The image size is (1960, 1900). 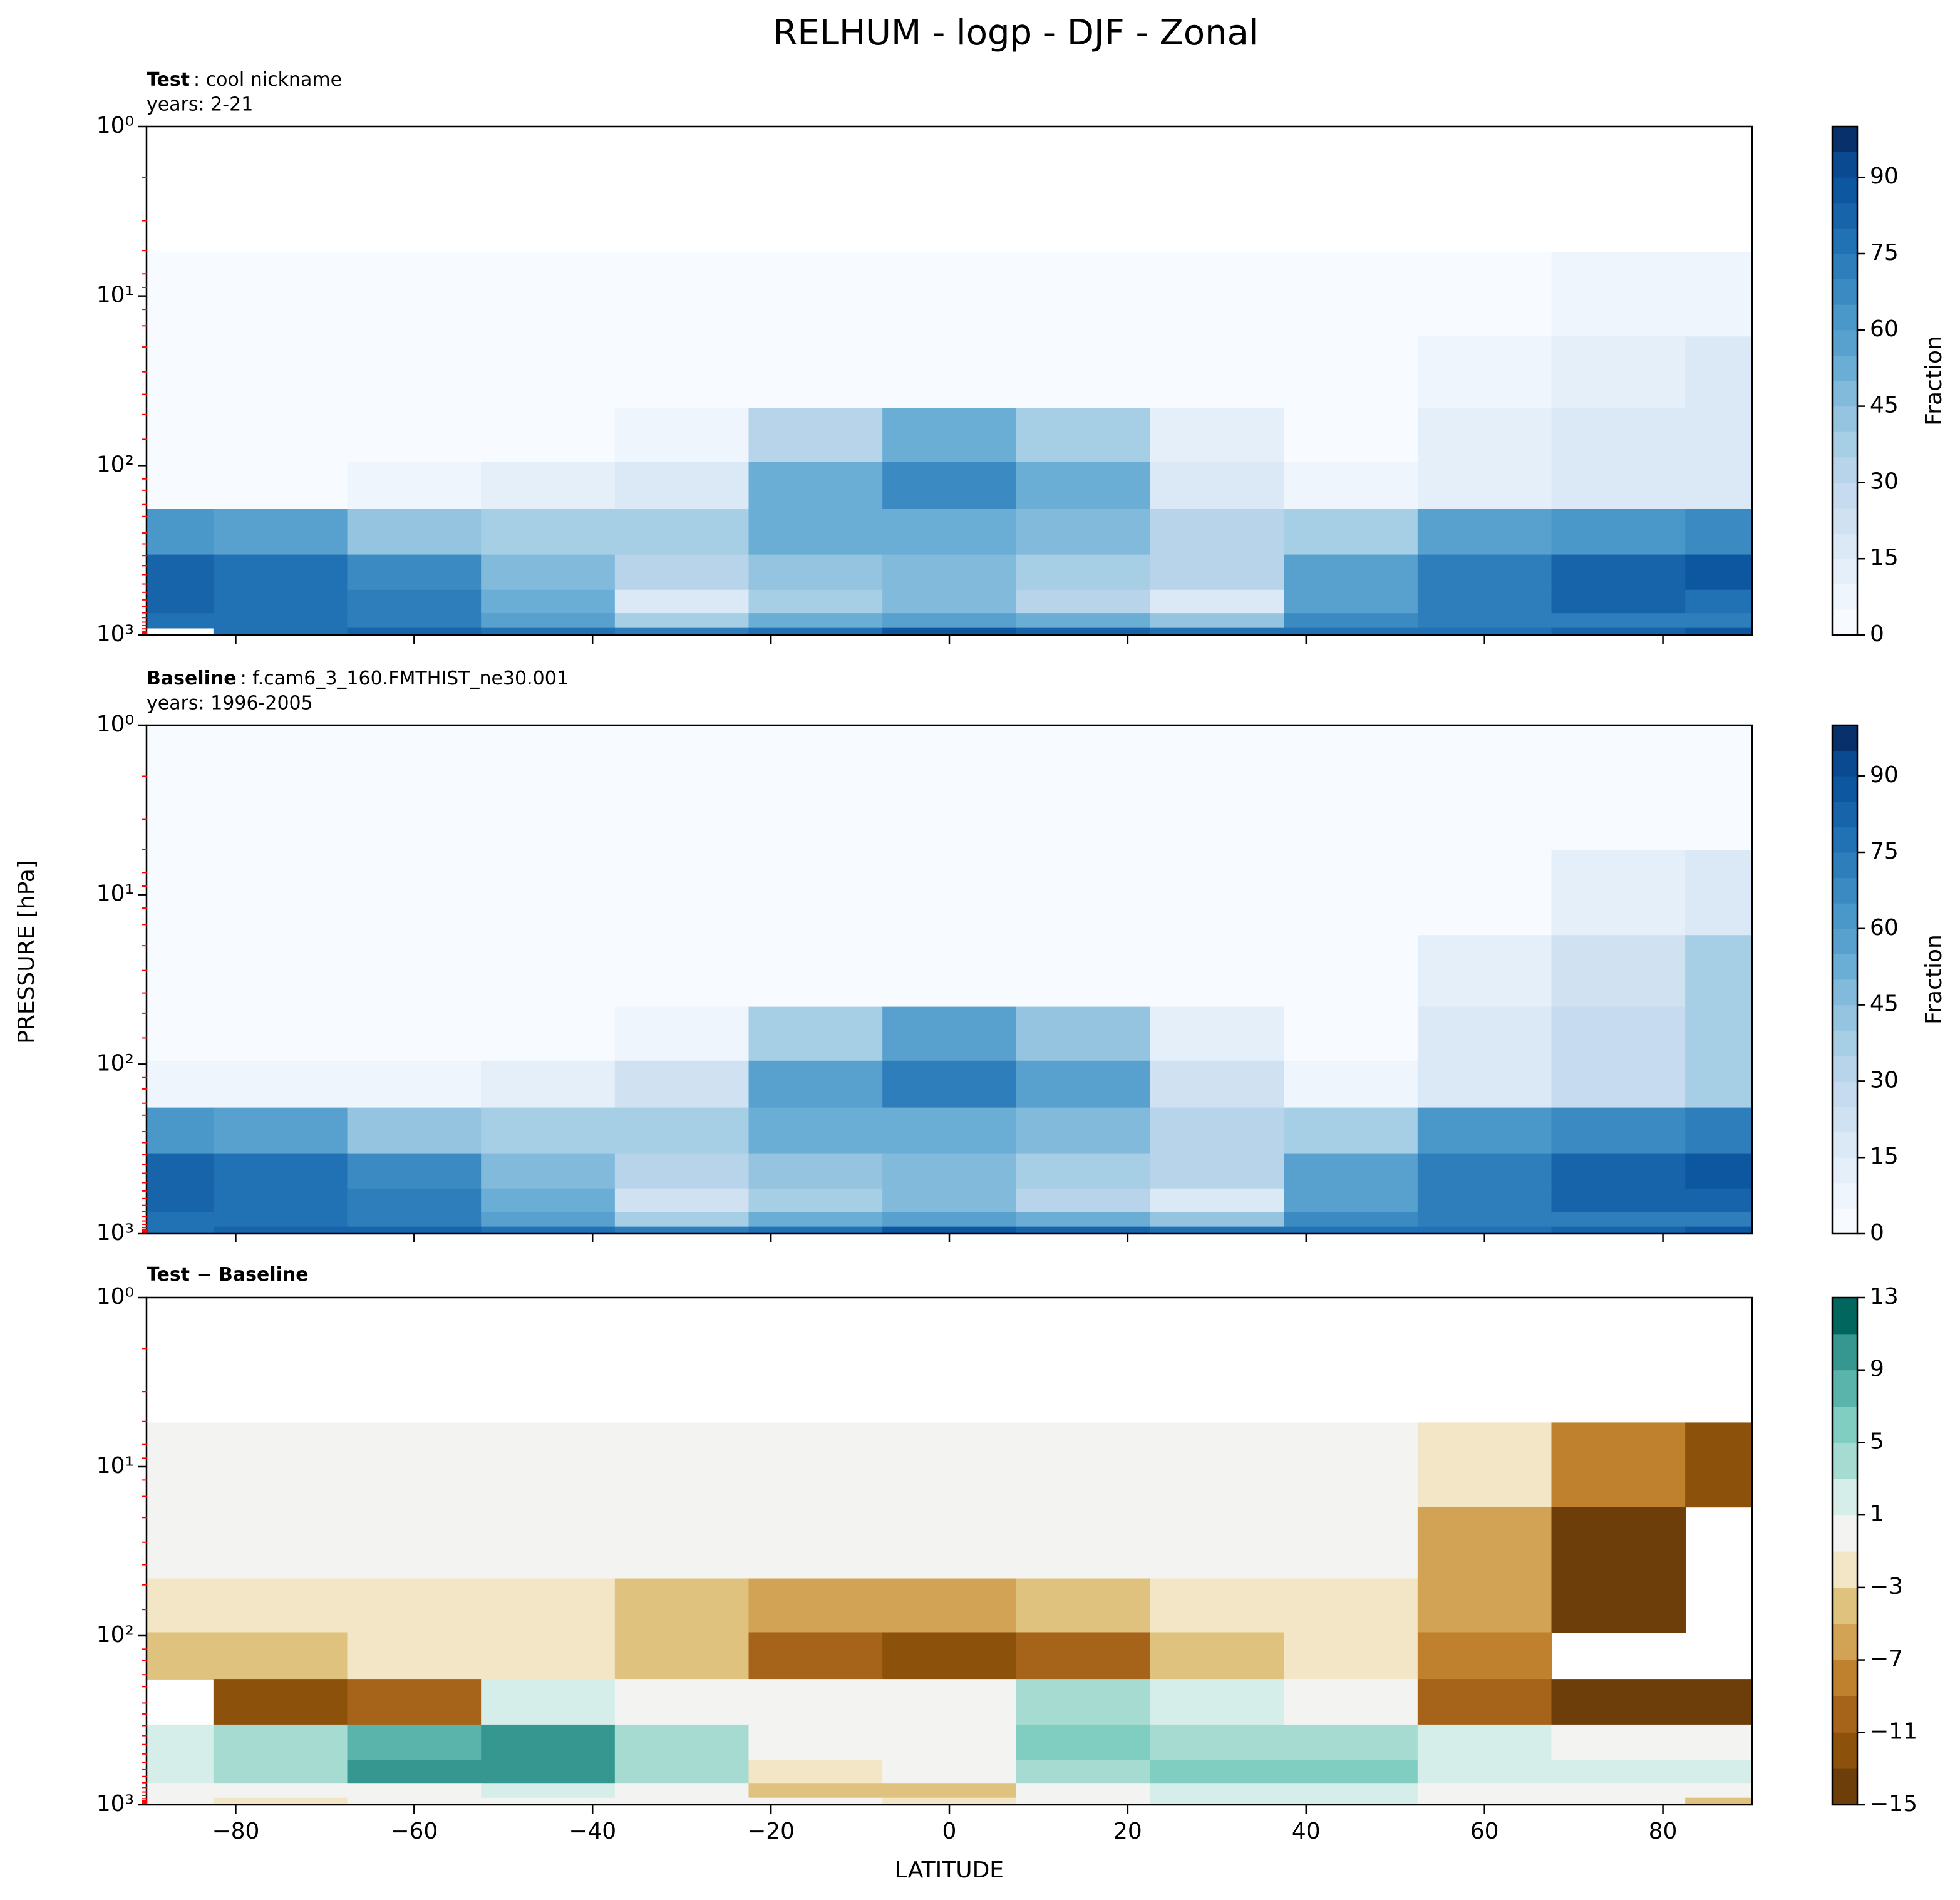 What do you see at coordinates (1884, 329) in the screenshot?
I see `colorbar-tick-label: 60` at bounding box center [1884, 329].